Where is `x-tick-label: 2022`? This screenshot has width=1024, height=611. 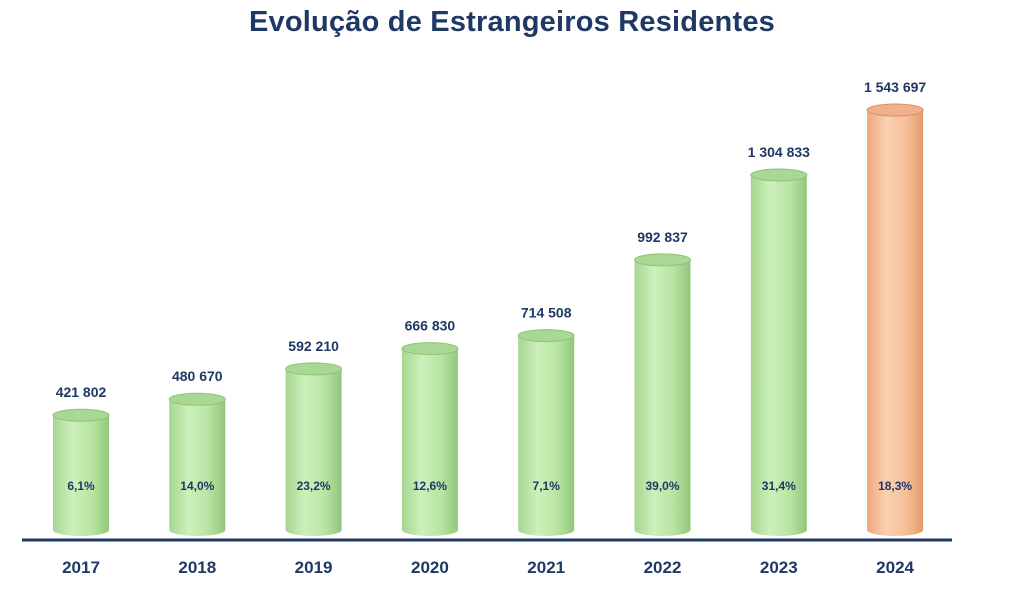 x-tick-label: 2022 is located at coordinates (663, 567).